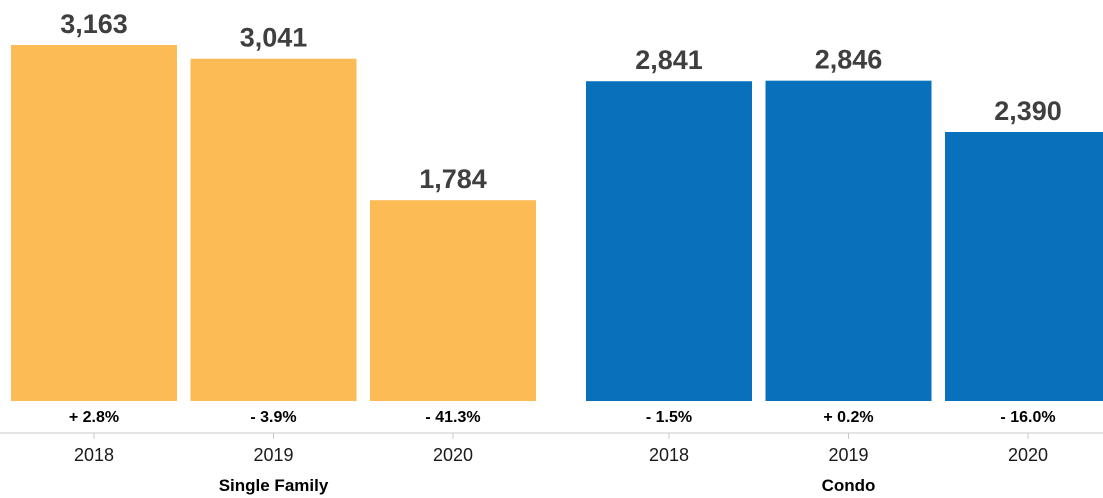 The image size is (1103, 498). What do you see at coordinates (849, 485) in the screenshot?
I see `group-label: Condo` at bounding box center [849, 485].